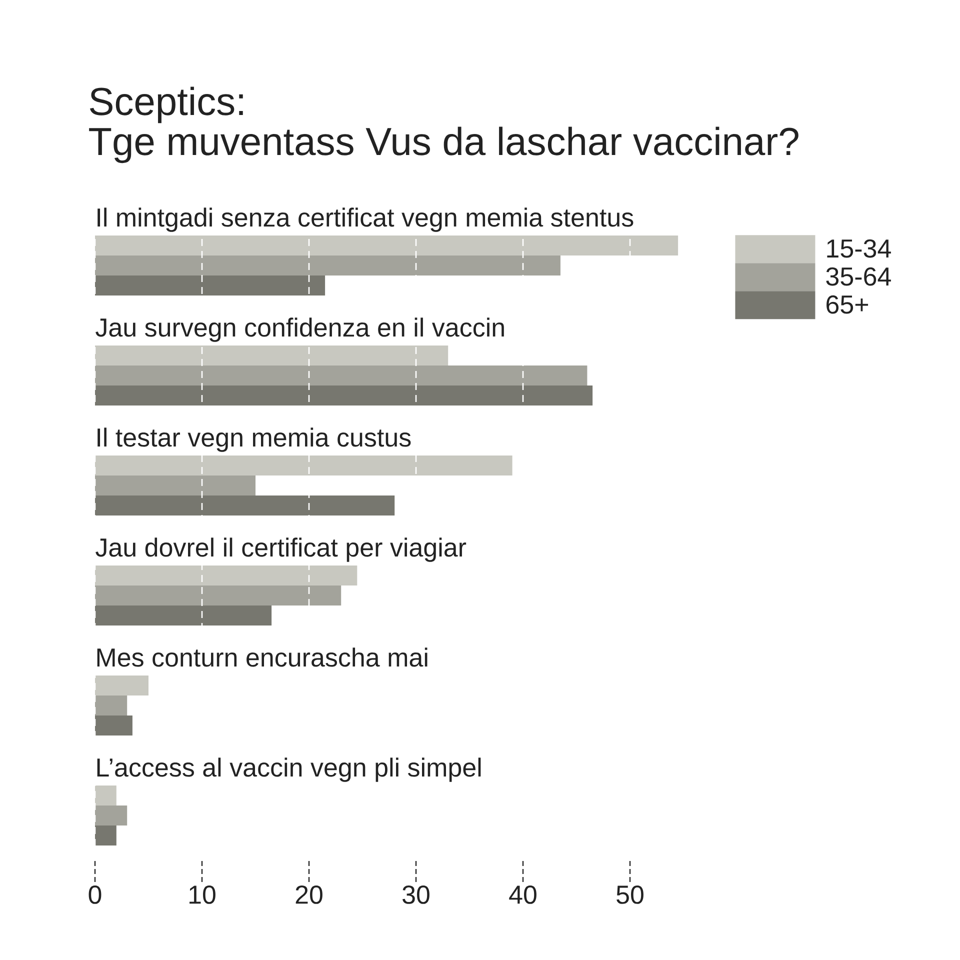 This screenshot has width=960, height=960. I want to click on x-tick-label: 50, so click(630, 895).